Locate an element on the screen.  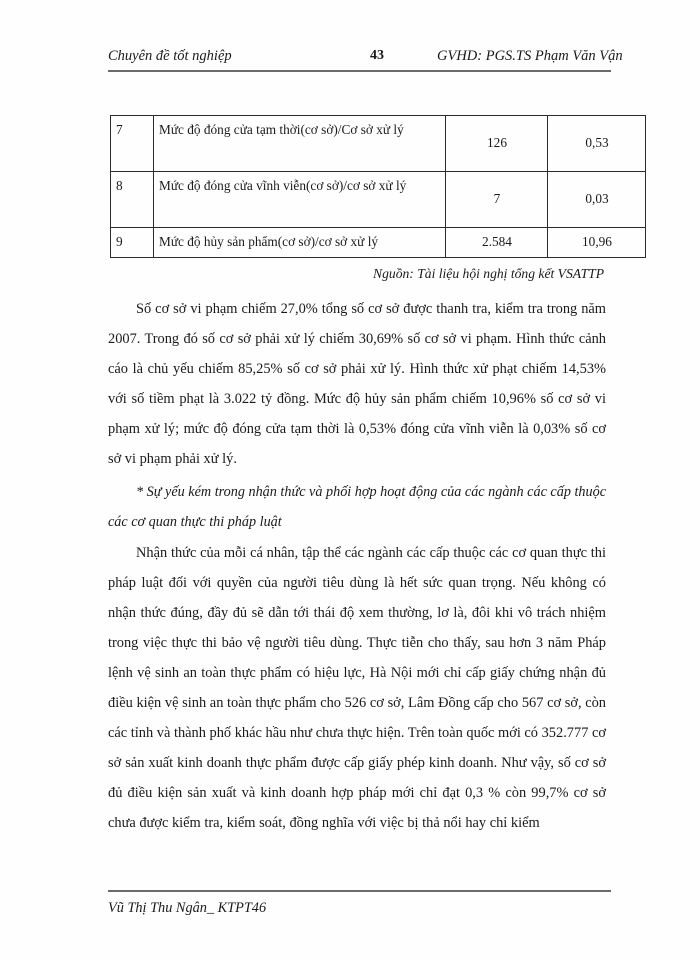
table-cell-value: 2.584 is located at coordinates (496, 242).